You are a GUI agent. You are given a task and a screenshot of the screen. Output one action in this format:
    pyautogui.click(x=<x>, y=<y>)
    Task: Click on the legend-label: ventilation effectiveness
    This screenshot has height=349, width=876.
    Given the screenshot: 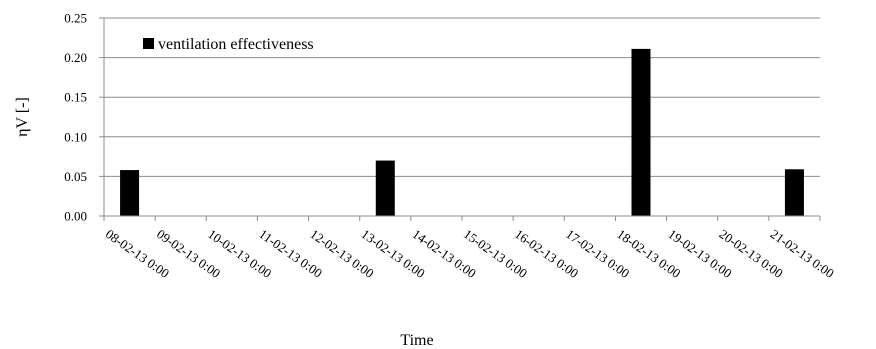 What is the action you would take?
    pyautogui.click(x=236, y=44)
    